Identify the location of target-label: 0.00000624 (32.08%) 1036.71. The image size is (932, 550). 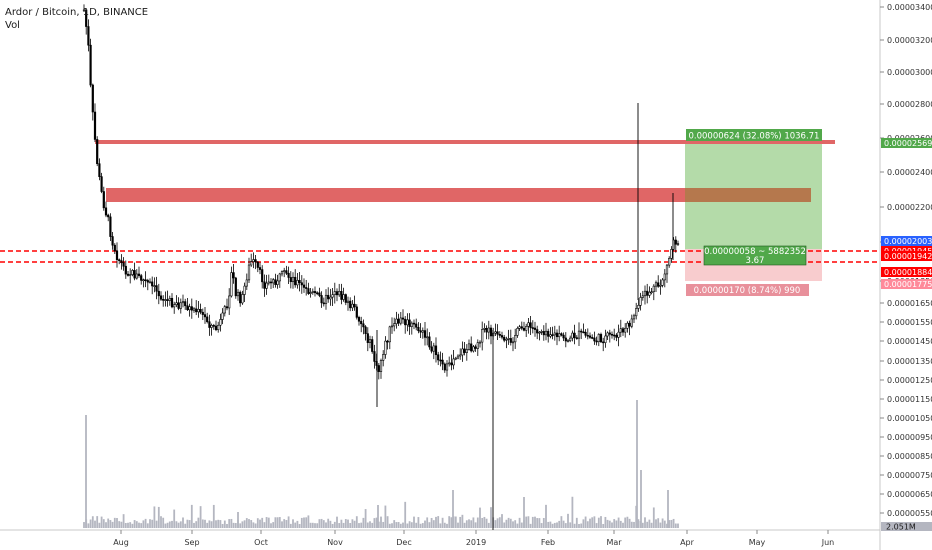
(754, 135).